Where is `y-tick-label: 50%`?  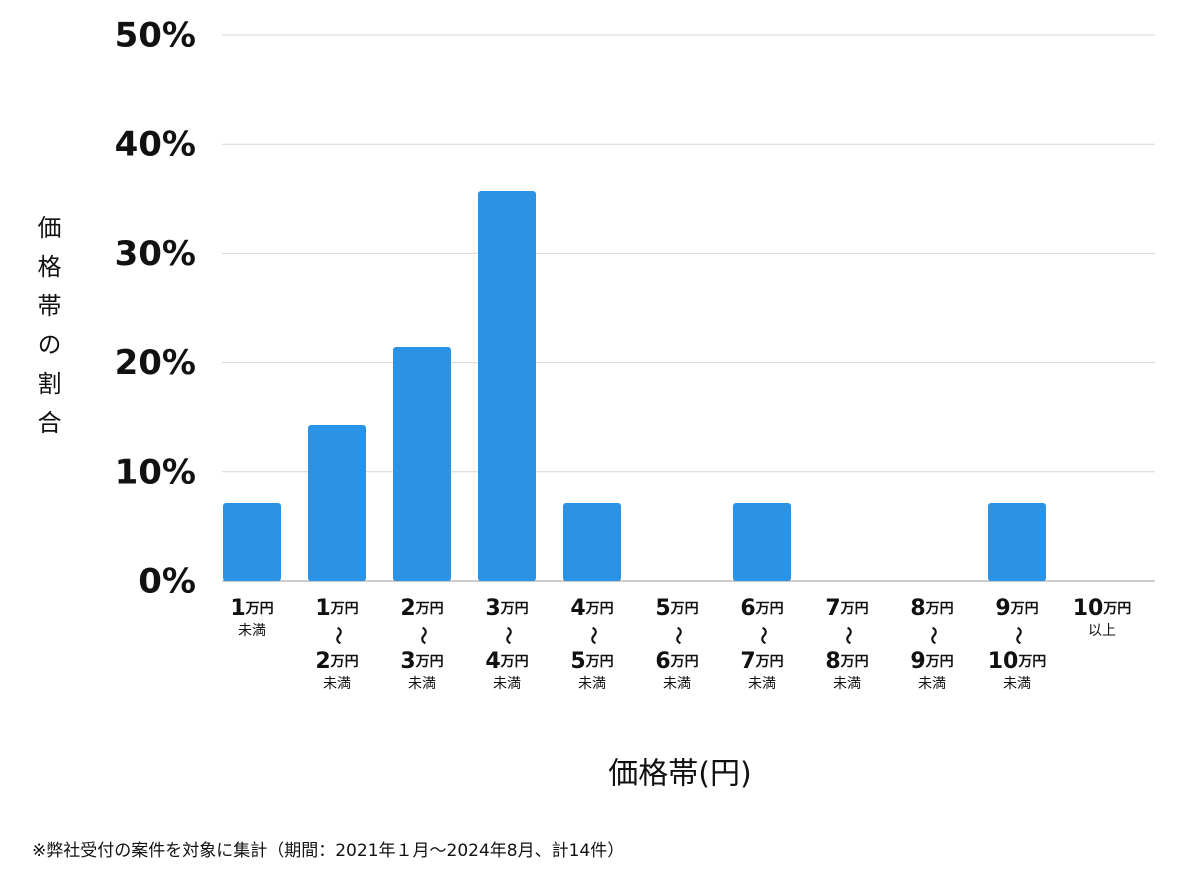 y-tick-label: 50% is located at coordinates (155, 36).